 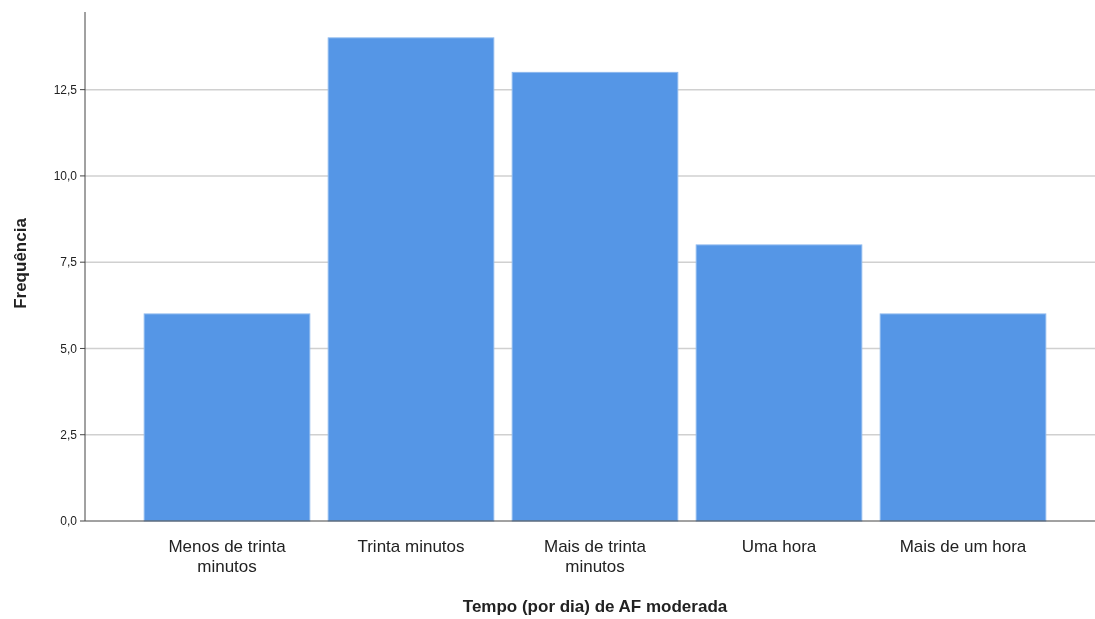 I want to click on x-tick-label: Mais de trinta minutos, so click(x=595, y=556).